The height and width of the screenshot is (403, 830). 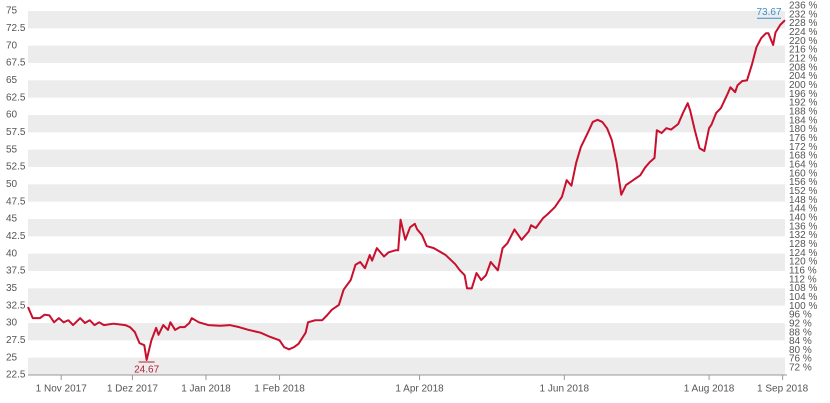 What do you see at coordinates (803, 6) in the screenshot?
I see `y2-tick-label: 236 %` at bounding box center [803, 6].